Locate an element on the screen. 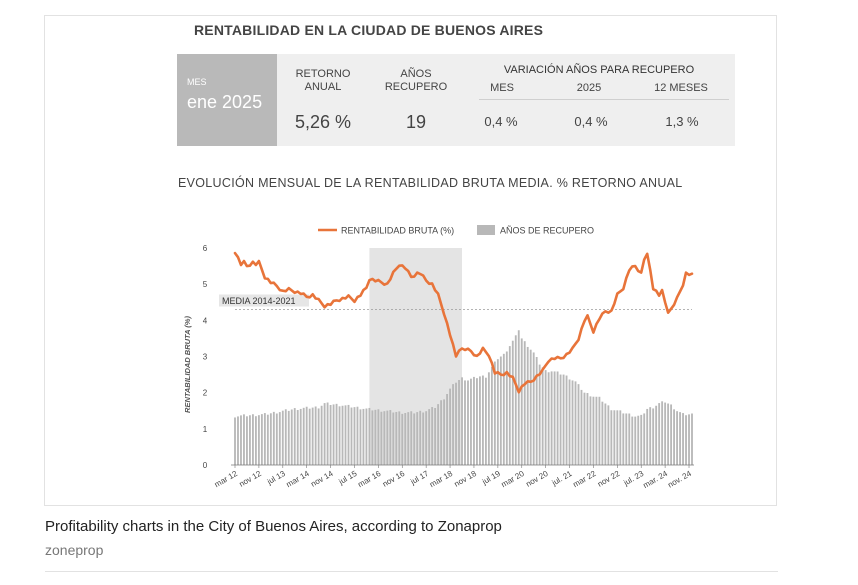 The height and width of the screenshot is (585, 858). y-tick-label: 4 is located at coordinates (205, 320).